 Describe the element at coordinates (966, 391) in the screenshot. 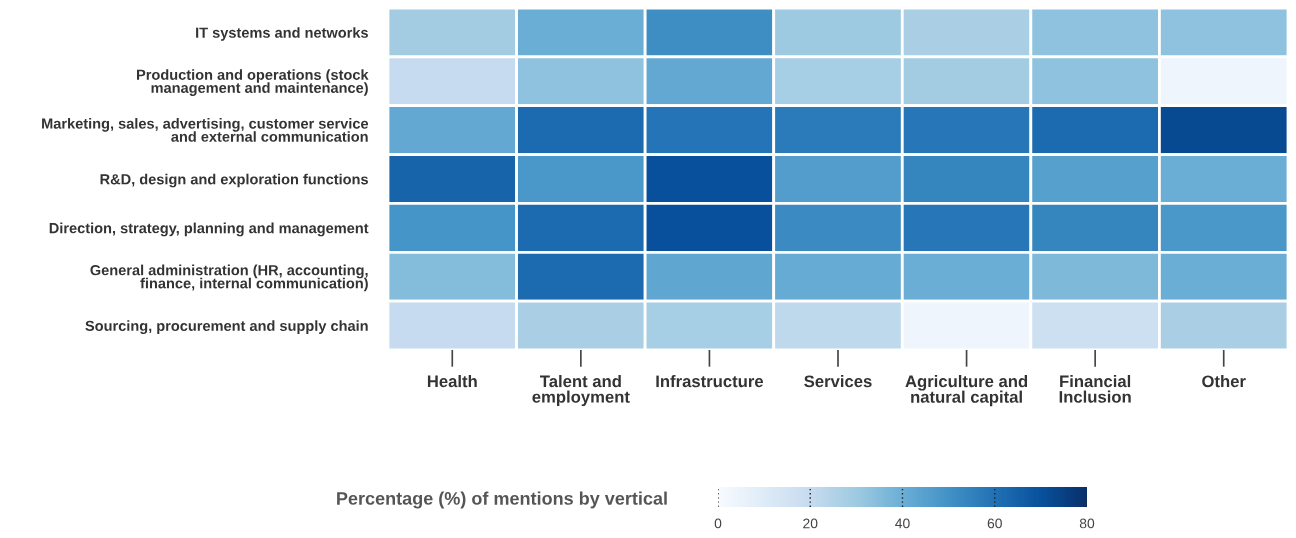

I see `x-tick-label: Agriculture and natural capital` at that location.